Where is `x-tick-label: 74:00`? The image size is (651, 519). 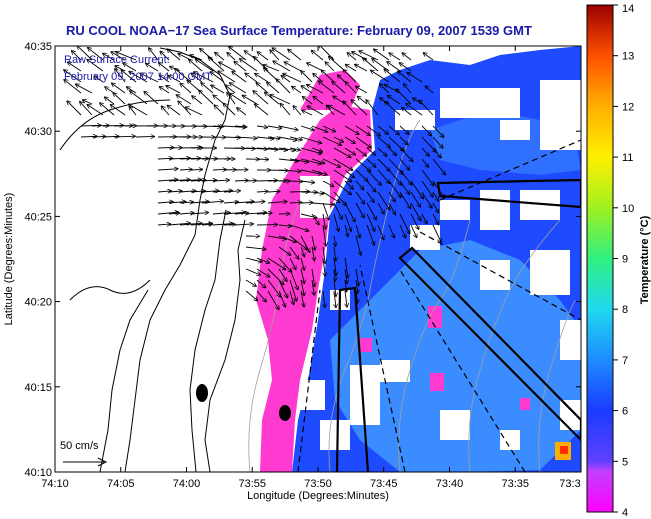
x-tick-label: 74:00 is located at coordinates (187, 484).